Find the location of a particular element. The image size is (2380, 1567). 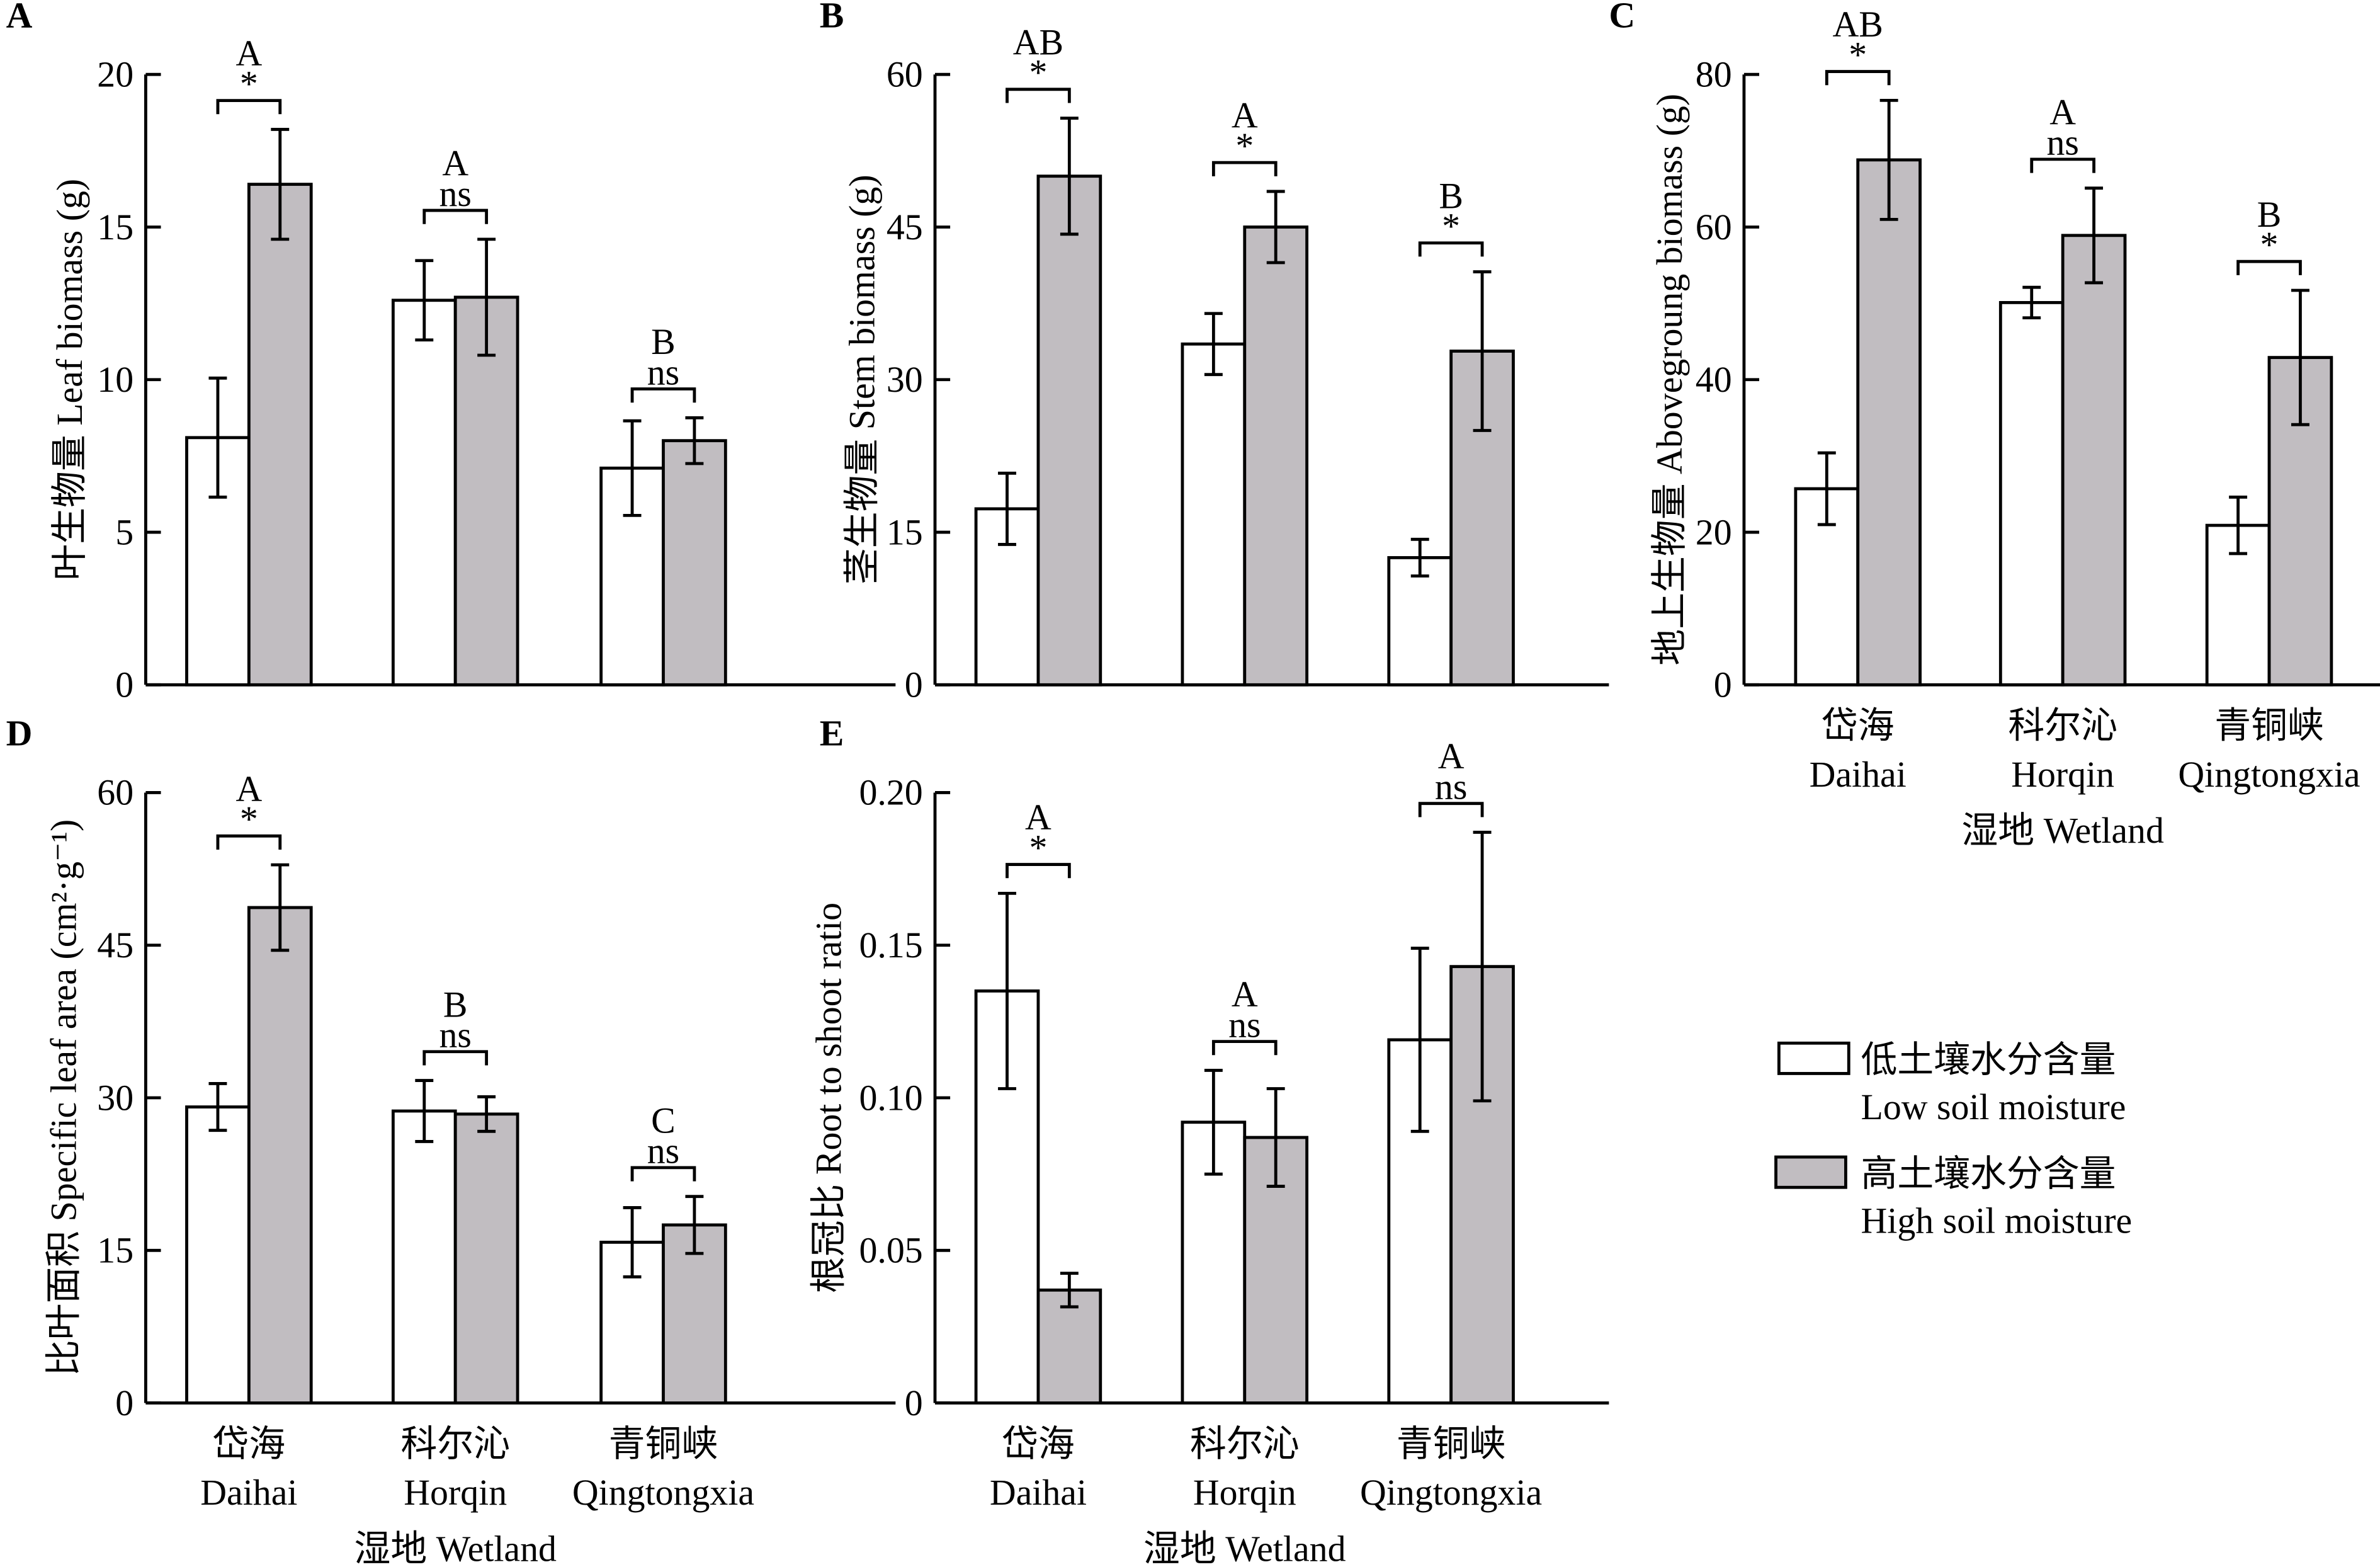

y-tick-label: 0.20 is located at coordinates (890, 792).